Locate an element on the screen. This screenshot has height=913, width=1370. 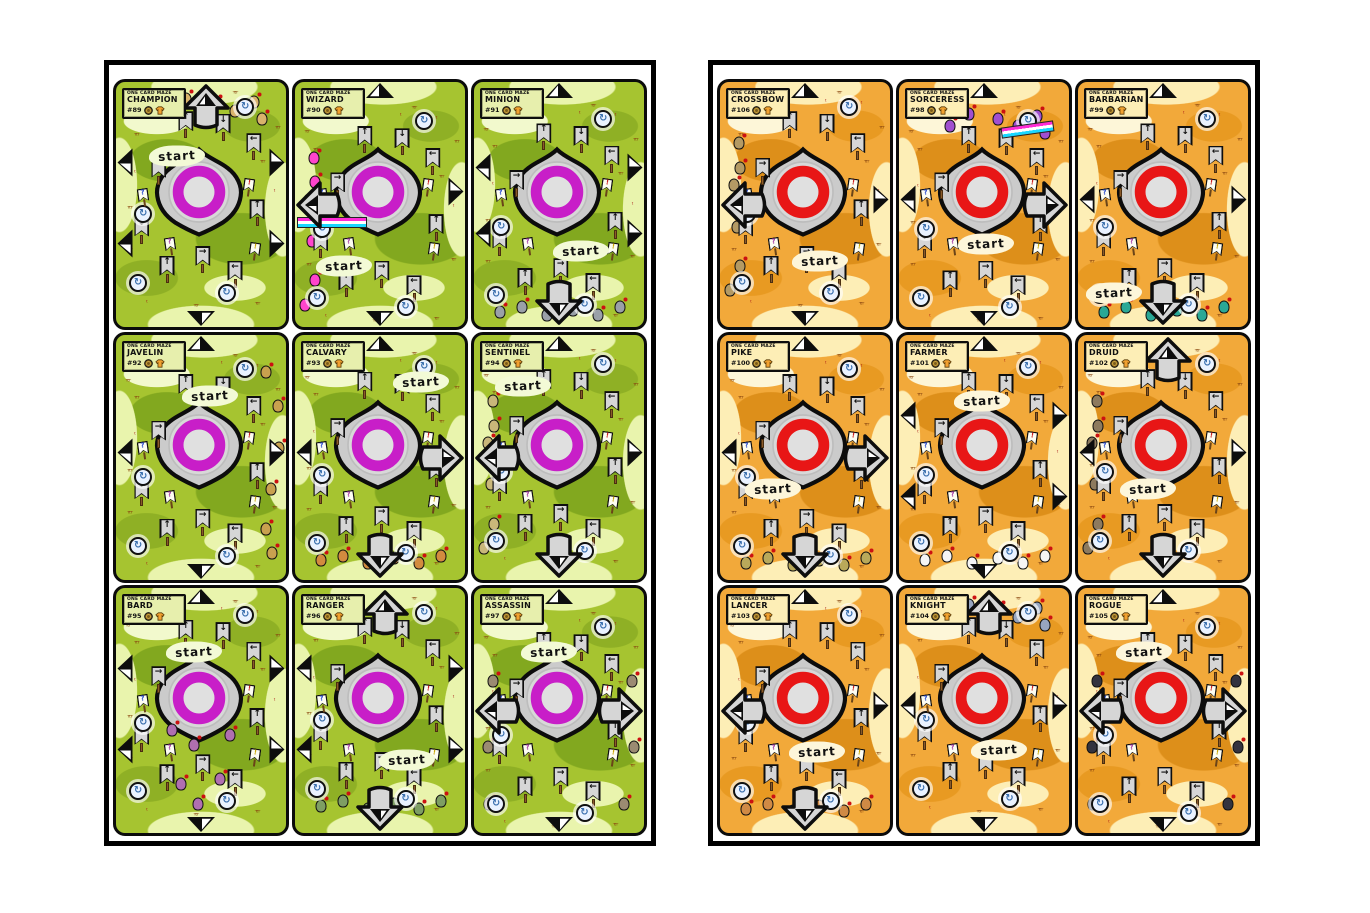
card-meta: #106 is located at coordinates (758, 110).